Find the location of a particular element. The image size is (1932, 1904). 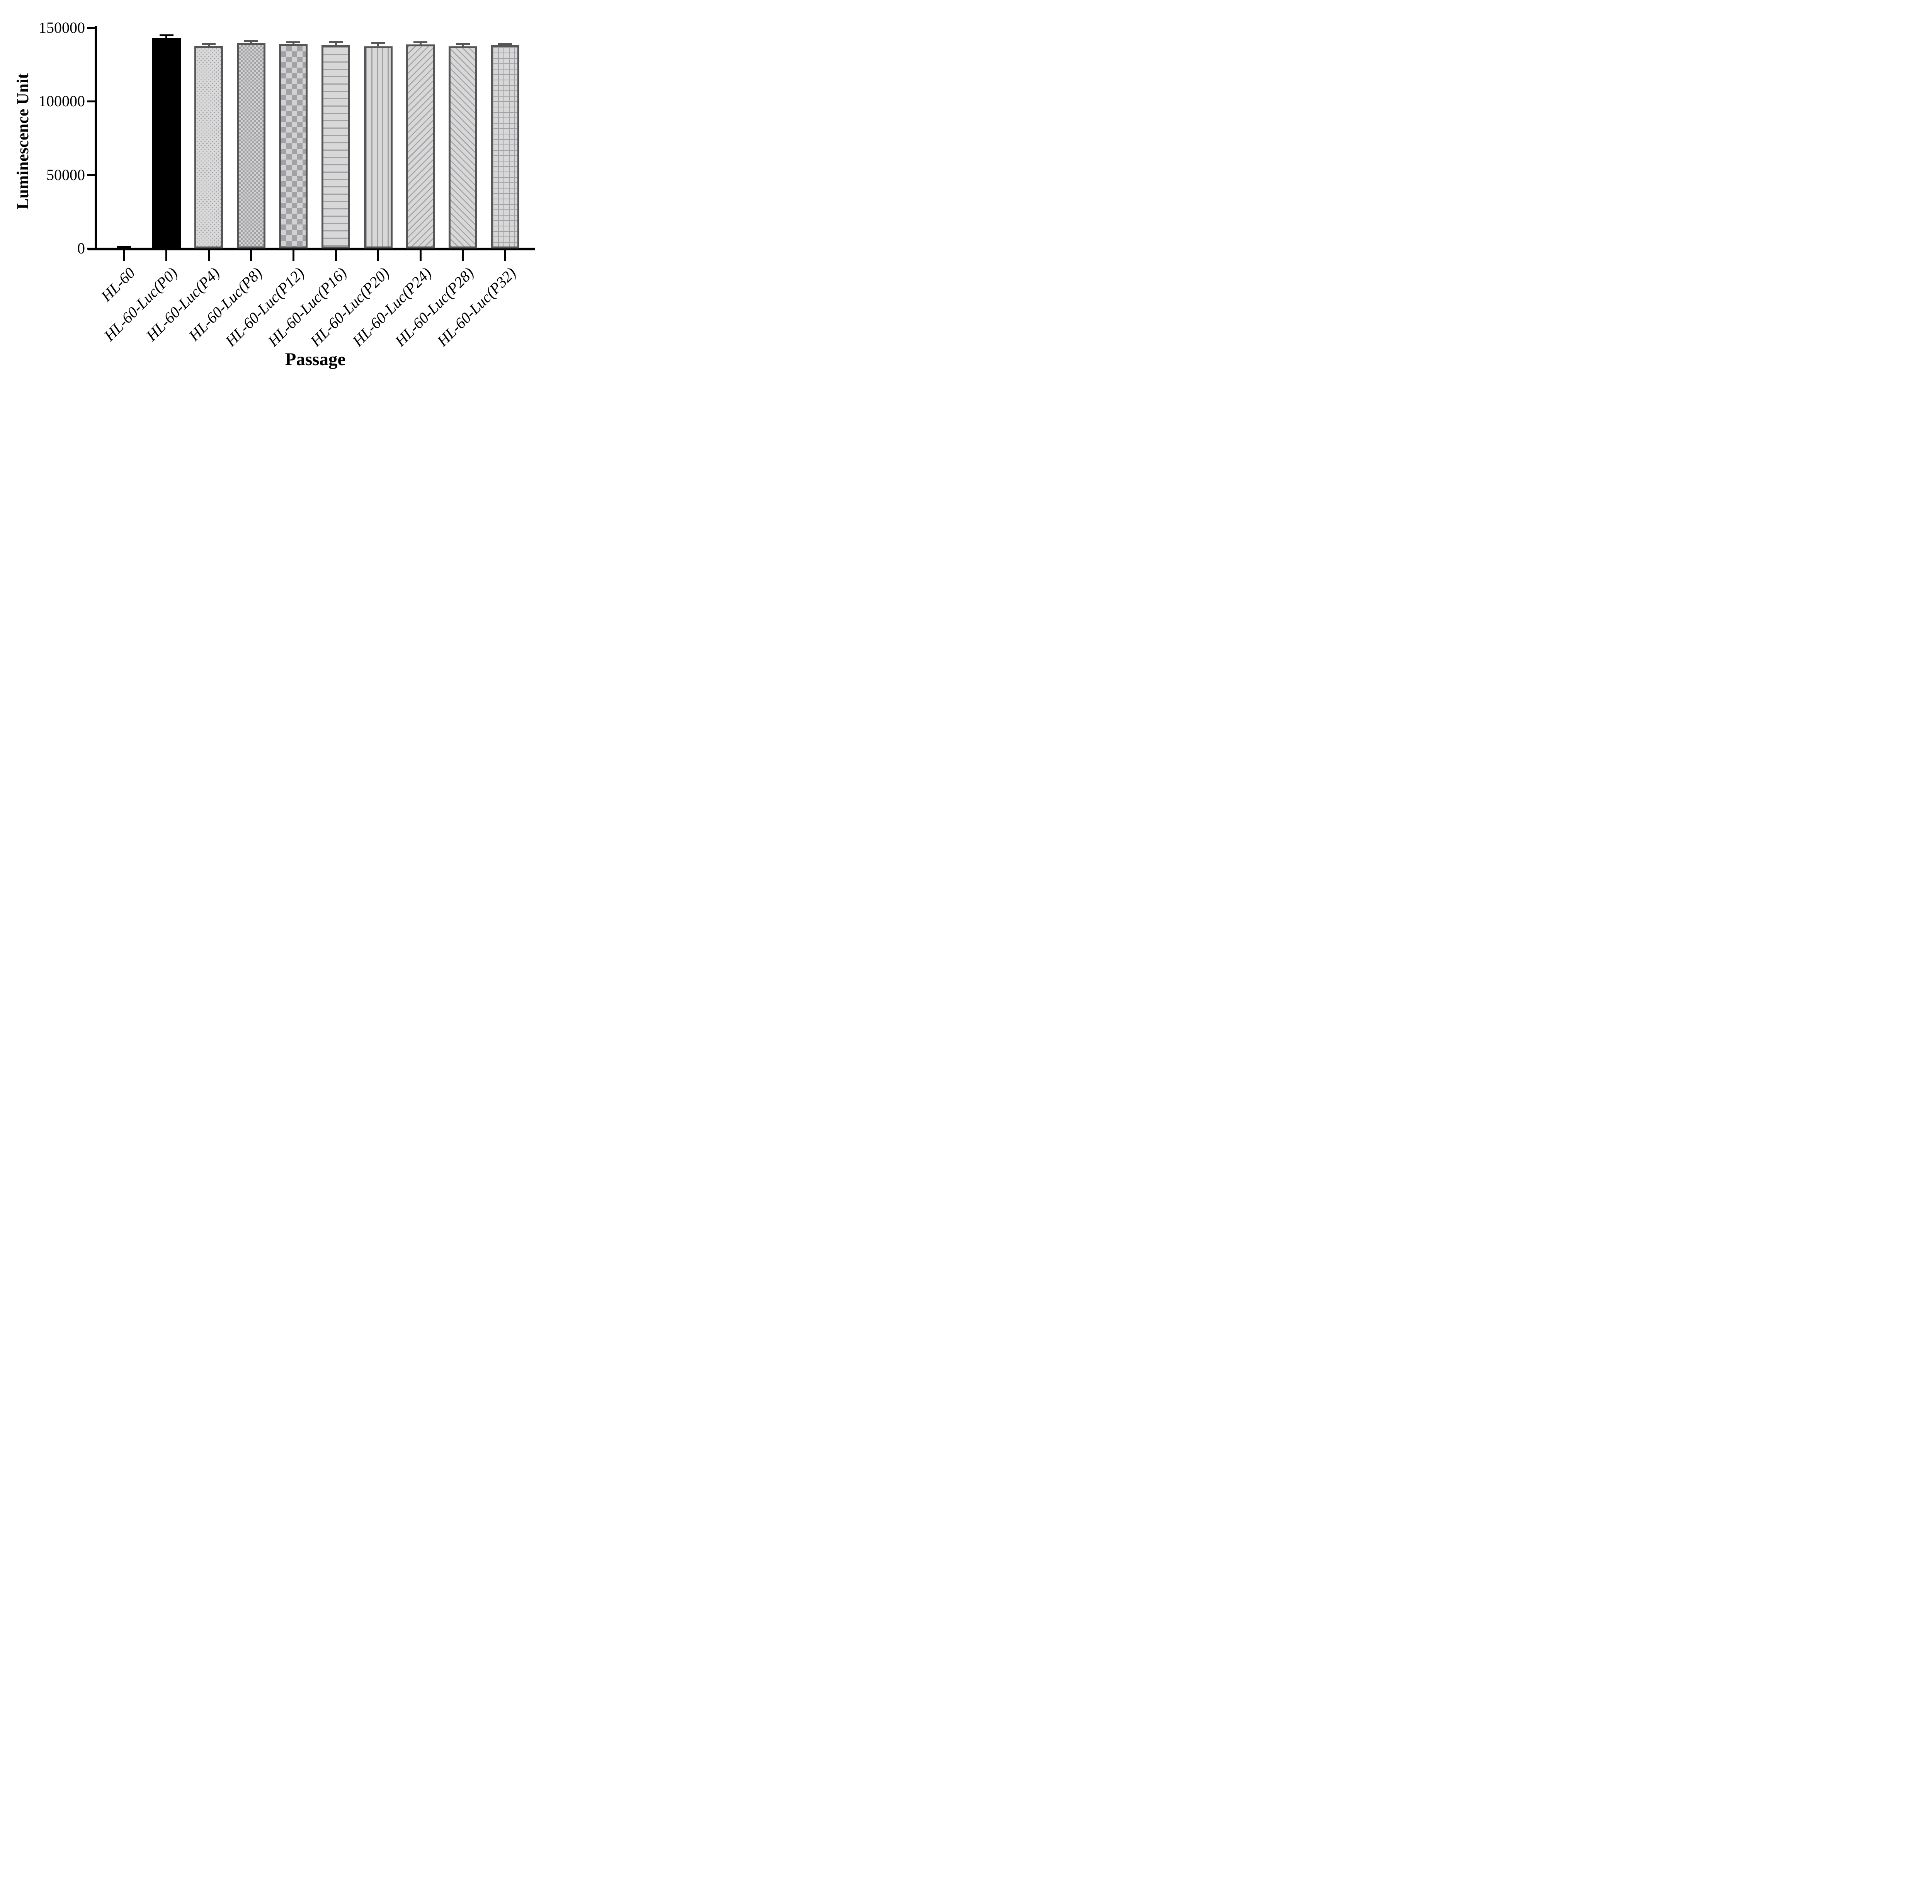

y-axis-title: Luminescence Unit is located at coordinates (23, 141).